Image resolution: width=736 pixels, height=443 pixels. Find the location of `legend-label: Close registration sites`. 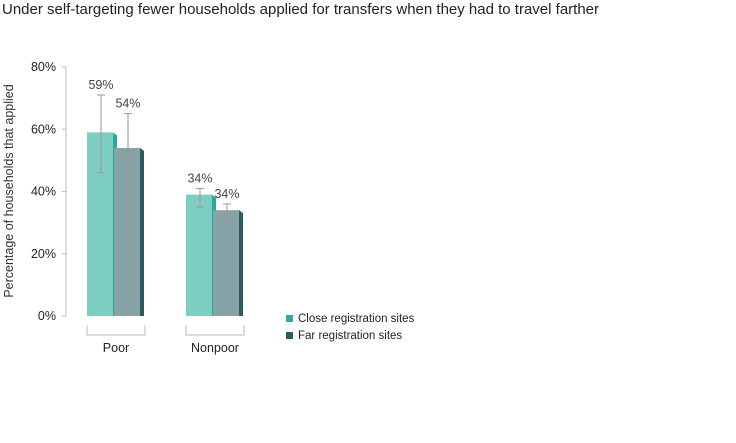

legend-label: Close registration sites is located at coordinates (356, 319).